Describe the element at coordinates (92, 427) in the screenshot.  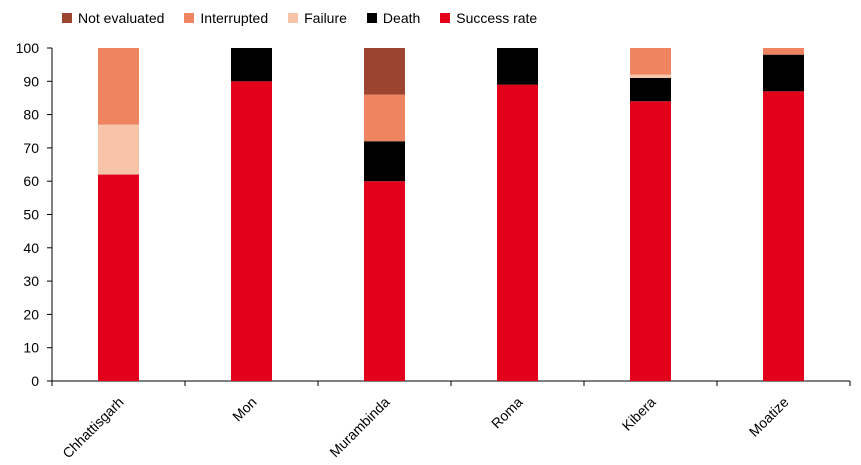
I see `x-tick-label: Chhattisgarh` at that location.